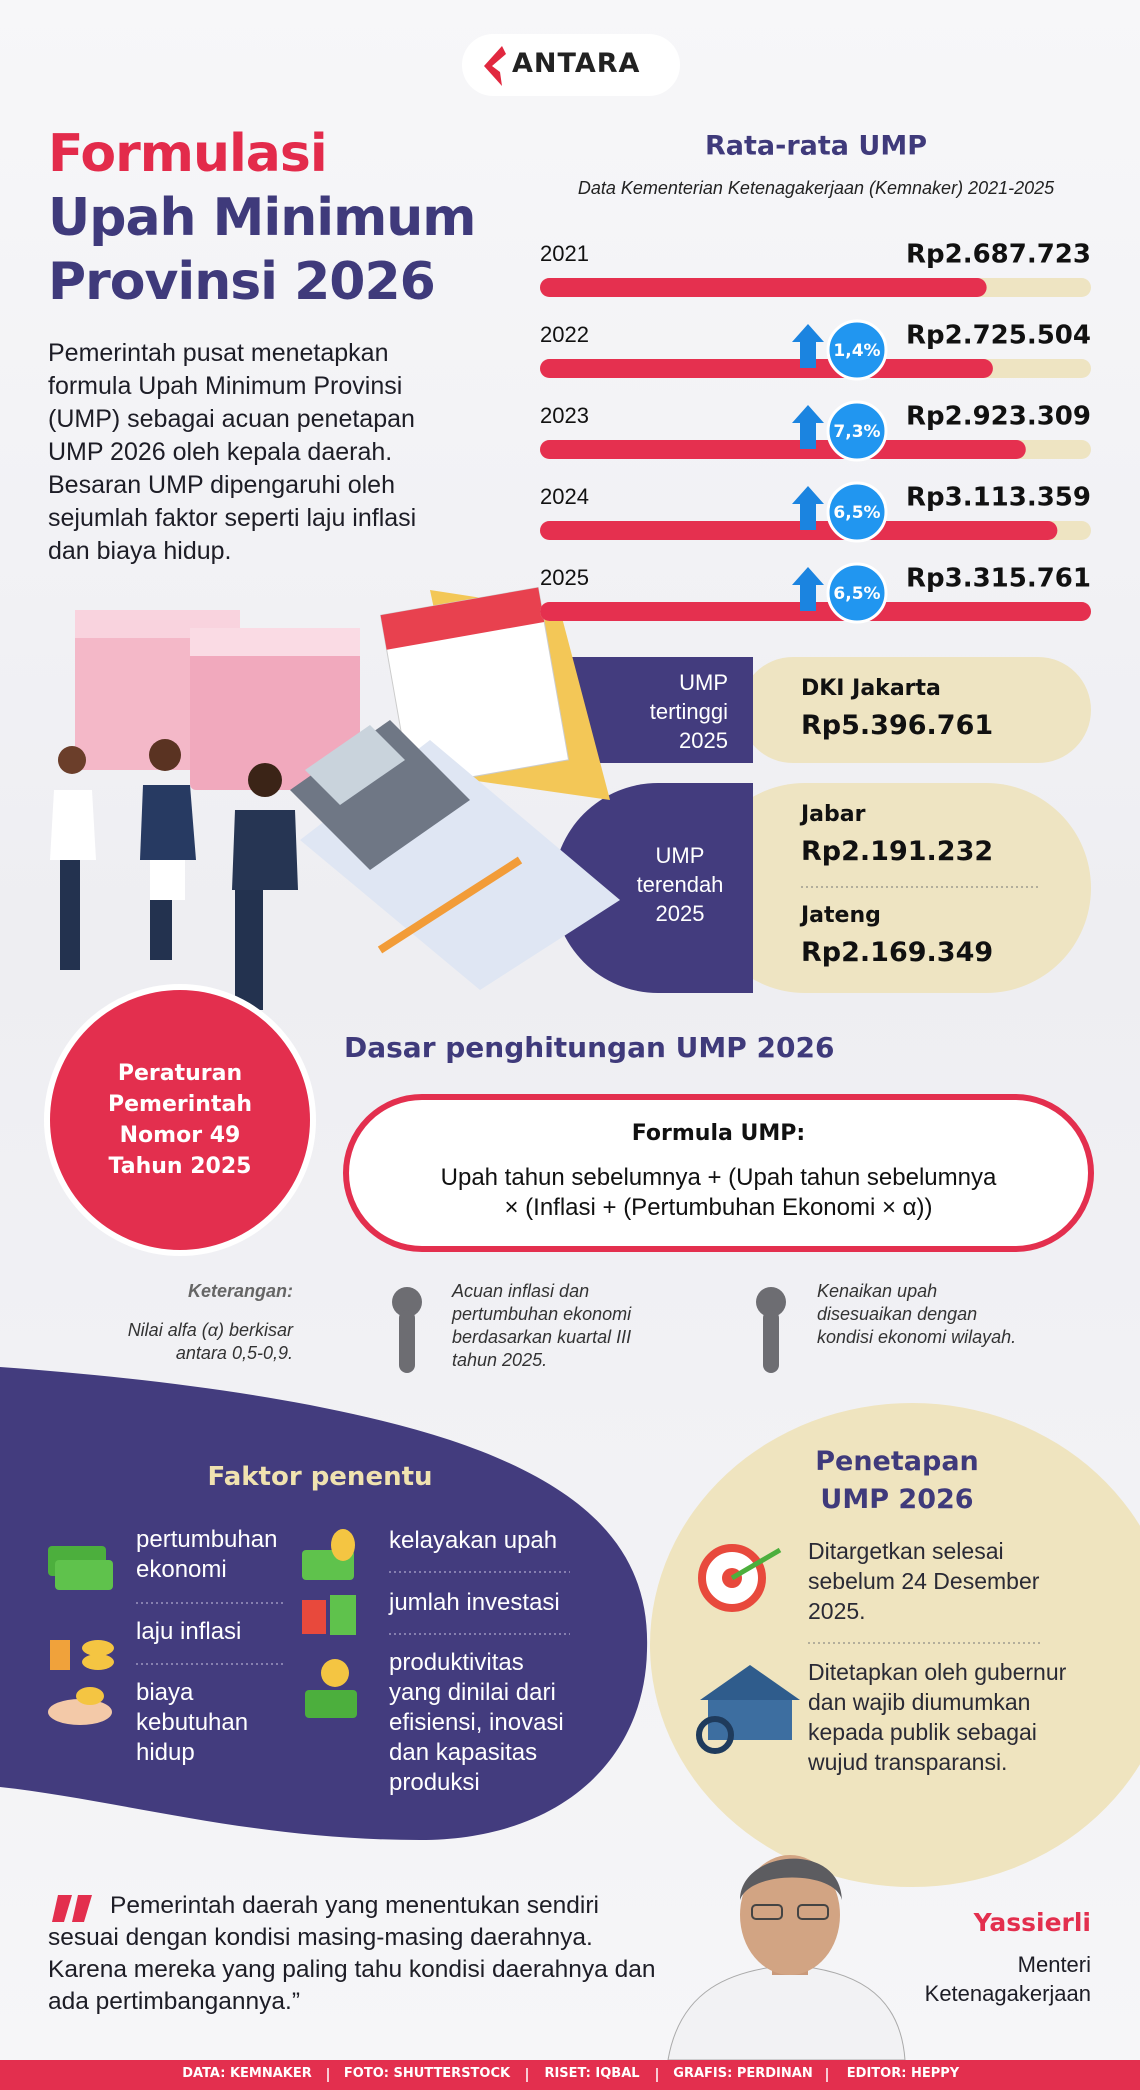 Image resolution: width=1140 pixels, height=2090 pixels. Describe the element at coordinates (207, 1554) in the screenshot. I see `factor: pertumbuhan ekonomi` at that location.